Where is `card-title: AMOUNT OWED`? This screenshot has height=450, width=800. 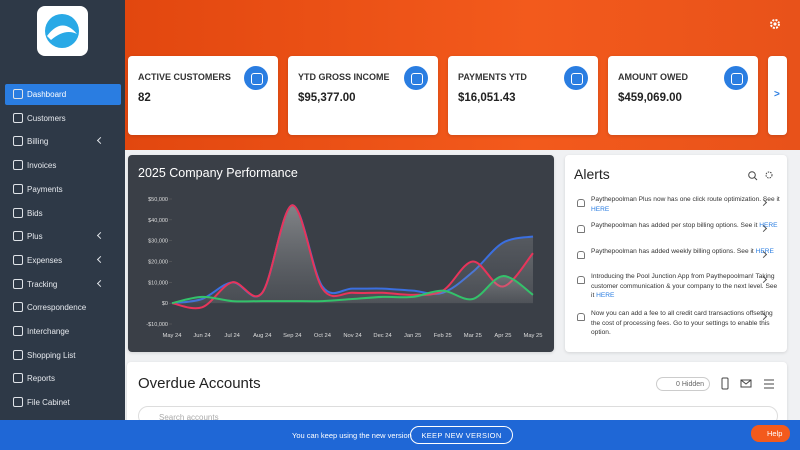
card-title: AMOUNT OWED is located at coordinates (653, 77).